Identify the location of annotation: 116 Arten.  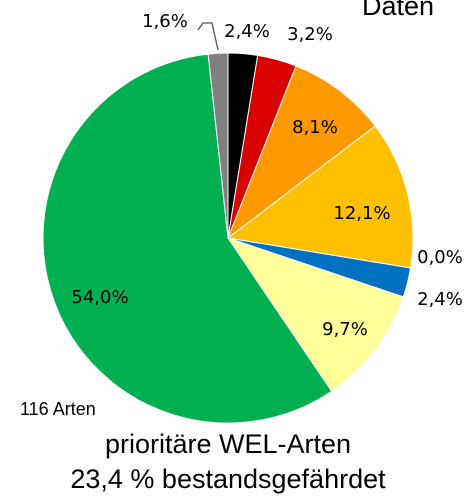
(58, 409).